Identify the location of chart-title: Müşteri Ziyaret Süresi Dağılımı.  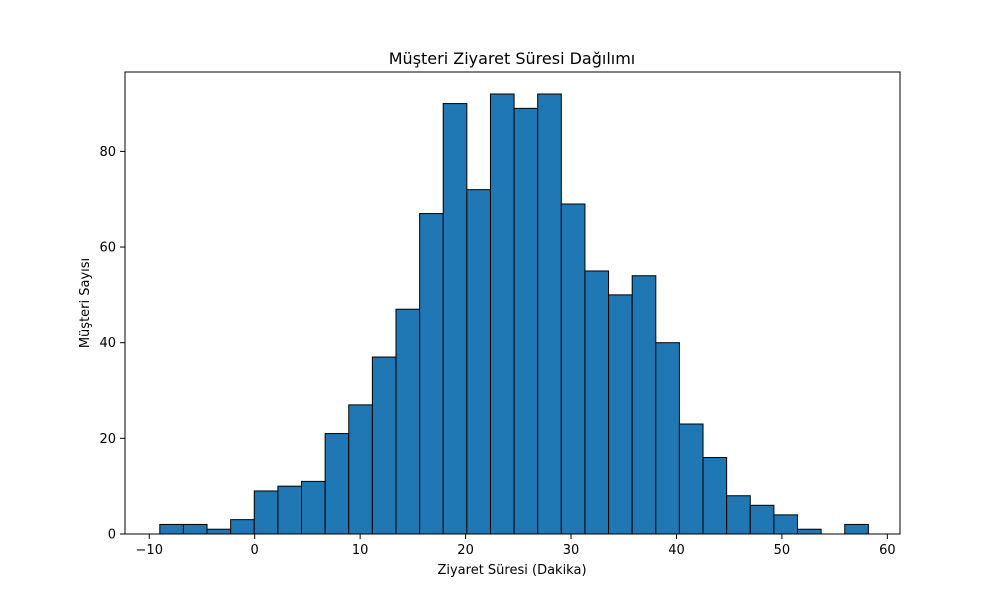
(512, 58).